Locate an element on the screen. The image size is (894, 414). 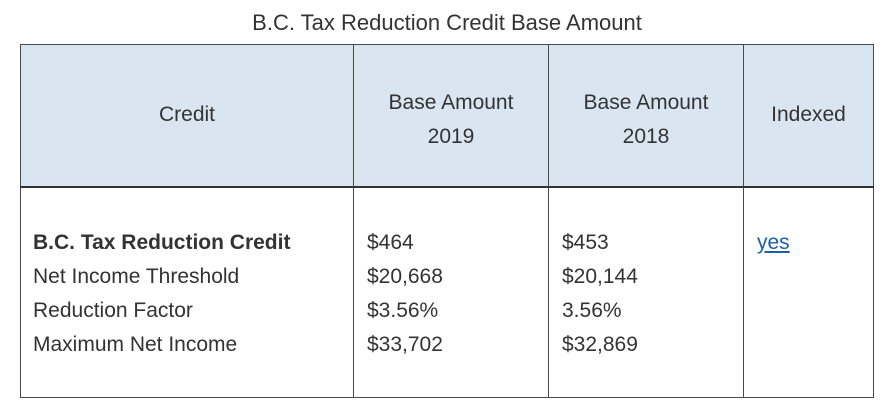
header-indexed-label: Indexed is located at coordinates (808, 115).